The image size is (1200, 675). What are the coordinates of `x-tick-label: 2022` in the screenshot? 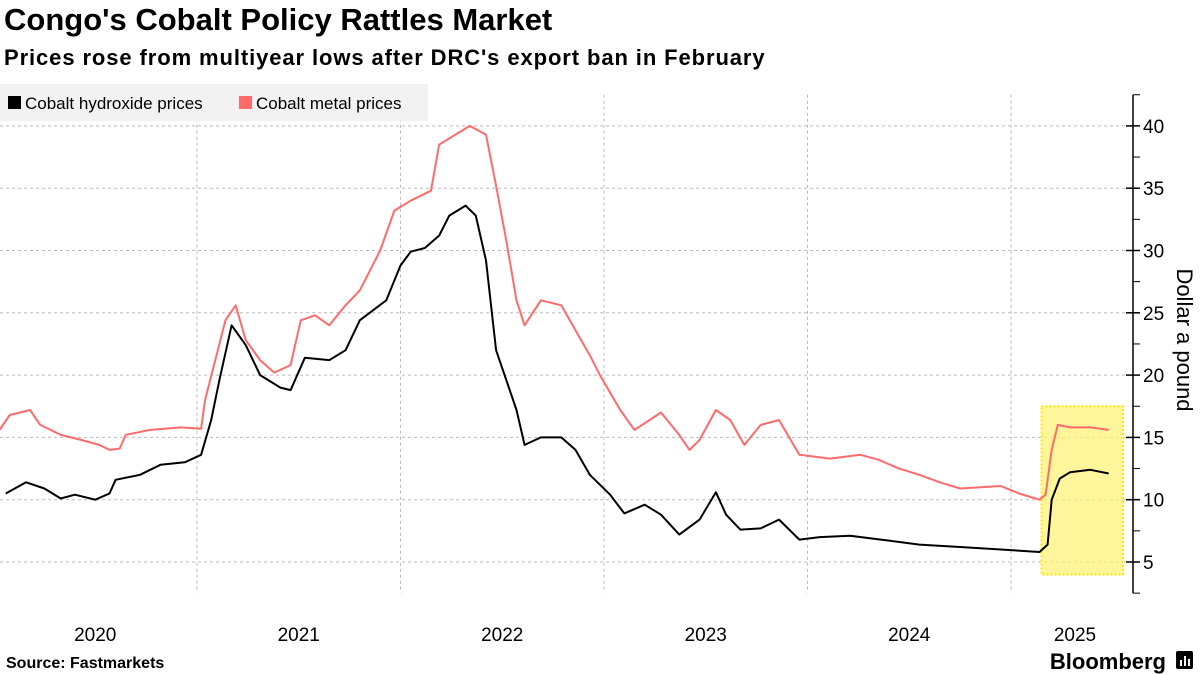 It's located at (502, 635).